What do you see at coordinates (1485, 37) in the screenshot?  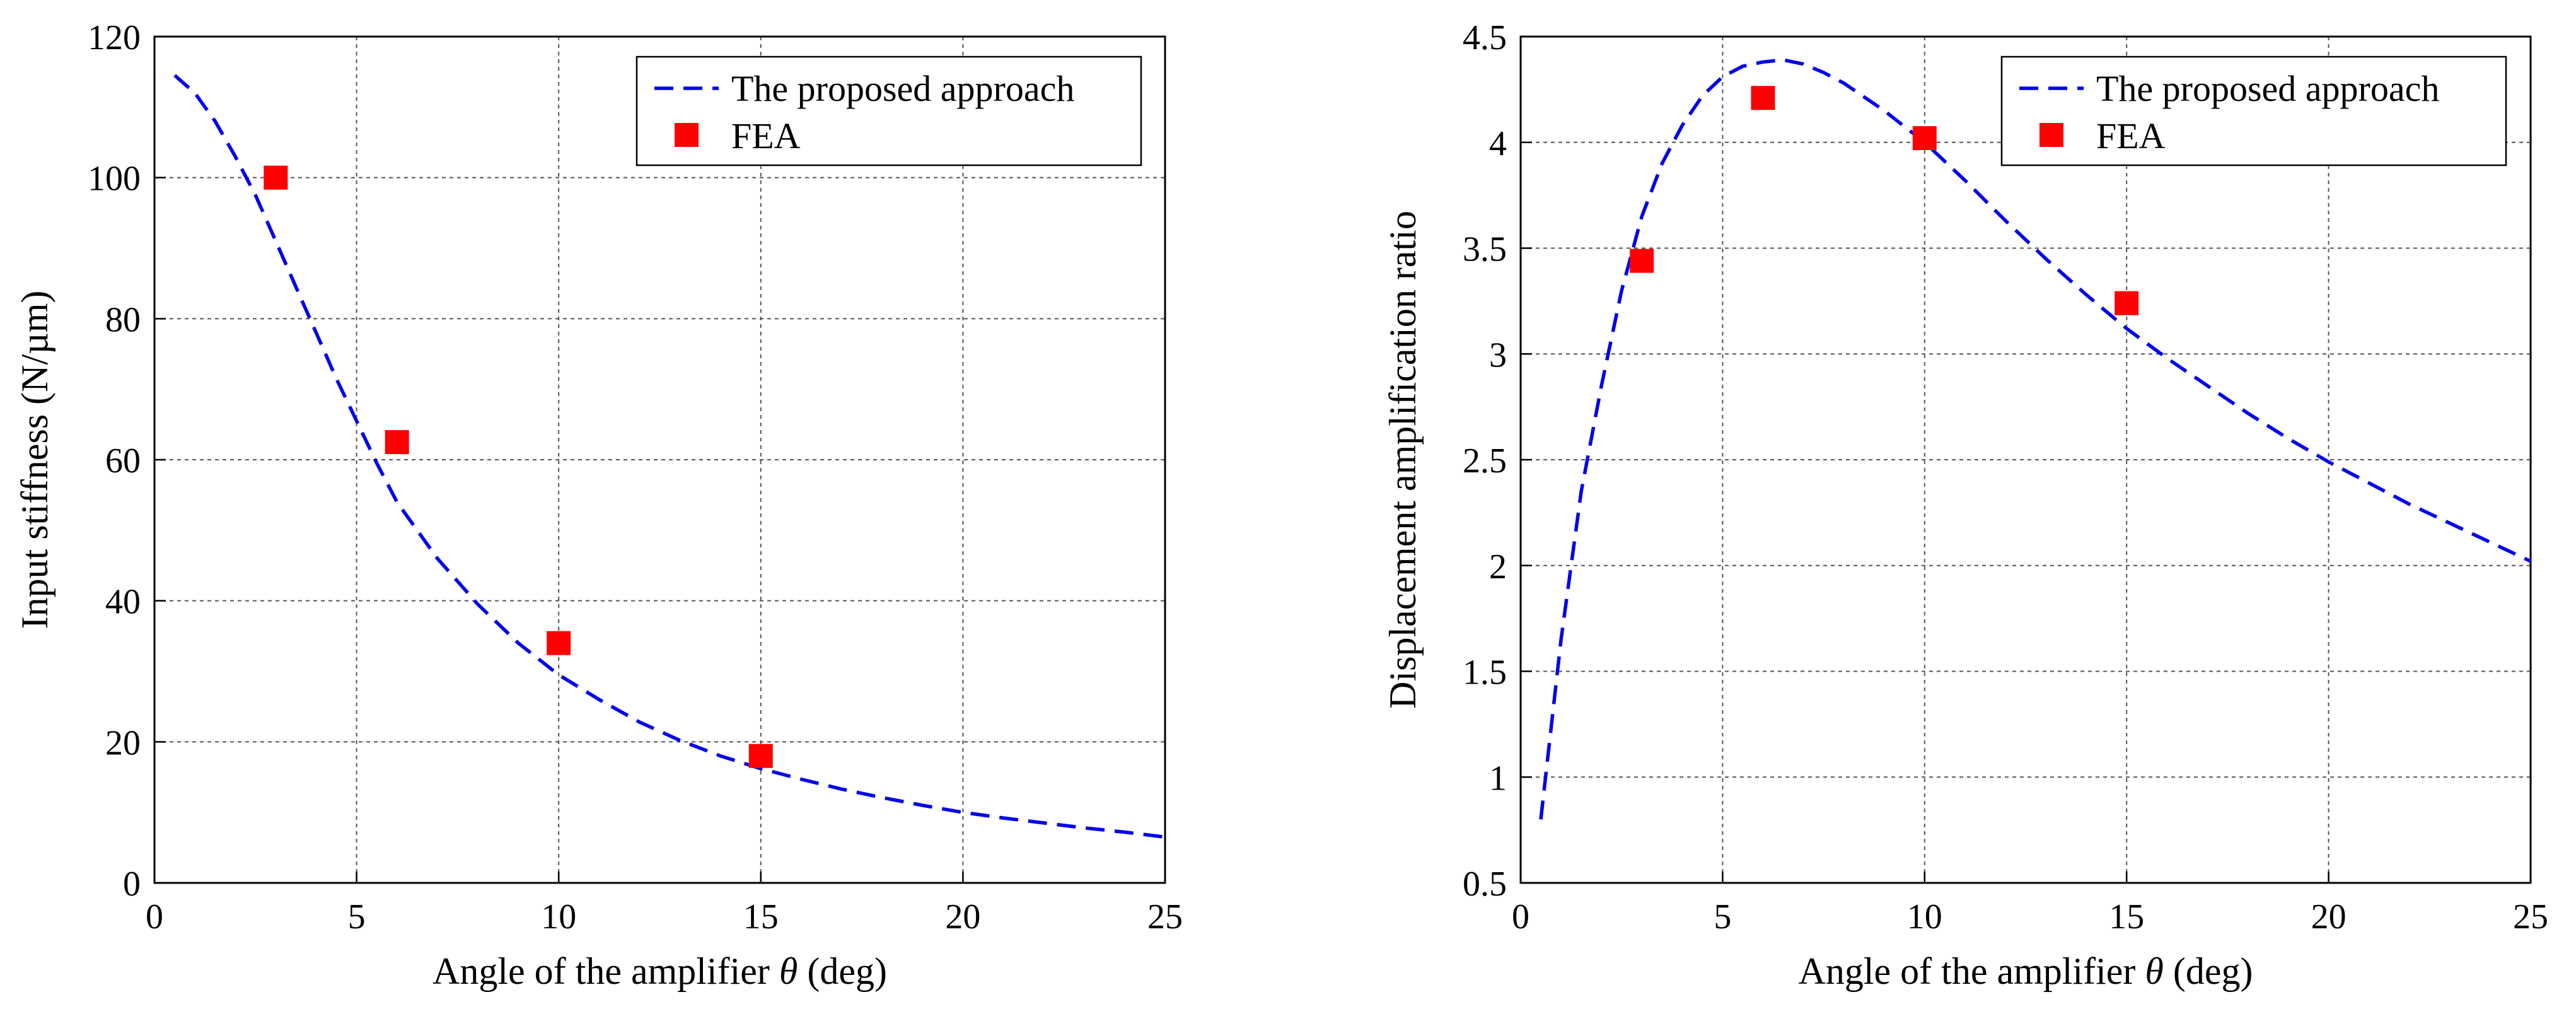 I see `y-tick-label: 4.5` at bounding box center [1485, 37].